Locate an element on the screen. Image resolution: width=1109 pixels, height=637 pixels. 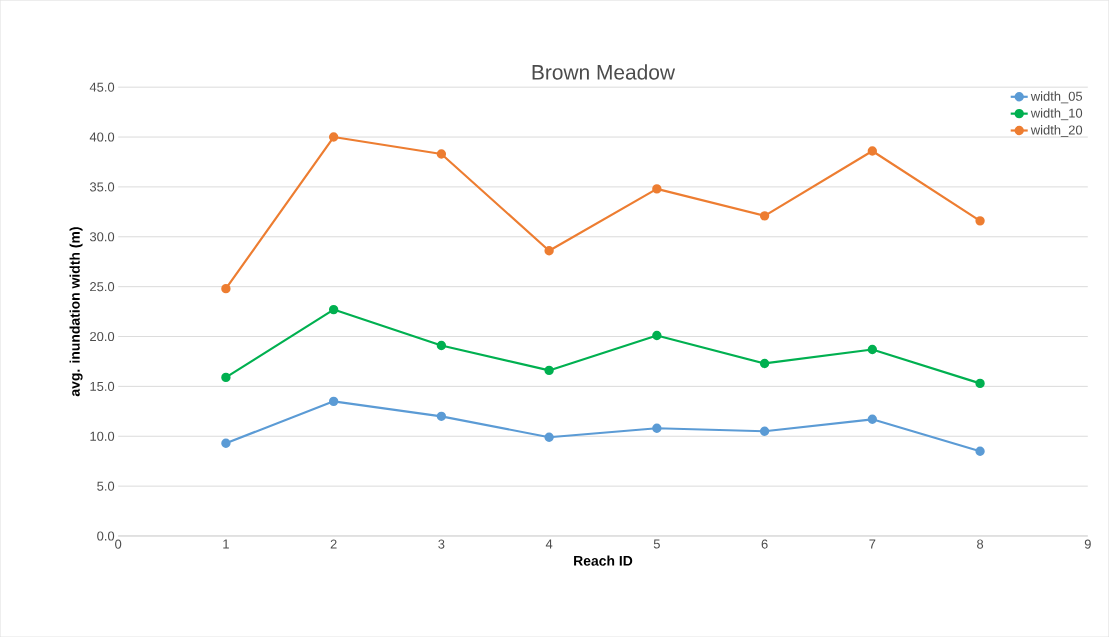
x-tick-label: 0 is located at coordinates (118, 544).